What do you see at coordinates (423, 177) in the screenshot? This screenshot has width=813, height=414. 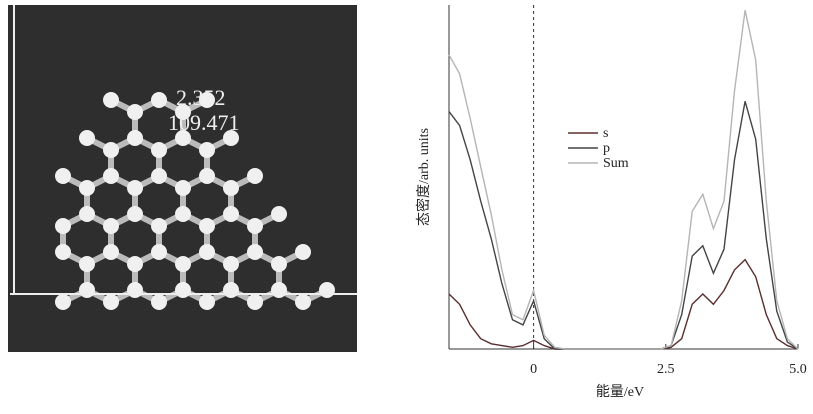 I see `y-axis-label: 态密度/arb. units` at bounding box center [423, 177].